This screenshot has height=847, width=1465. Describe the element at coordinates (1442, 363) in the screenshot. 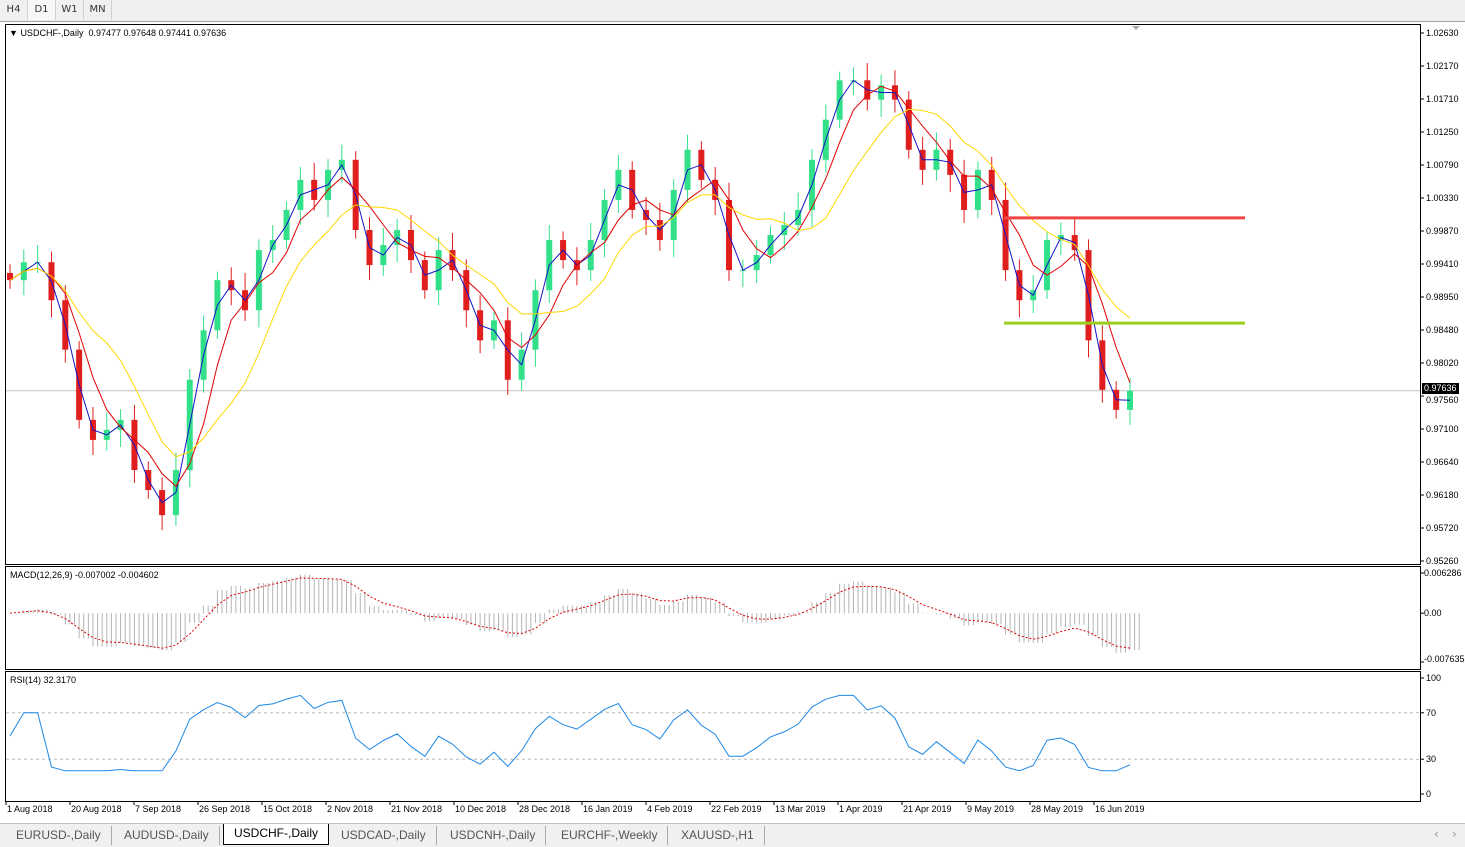

I see `price-tick-label: 0.98020` at that location.